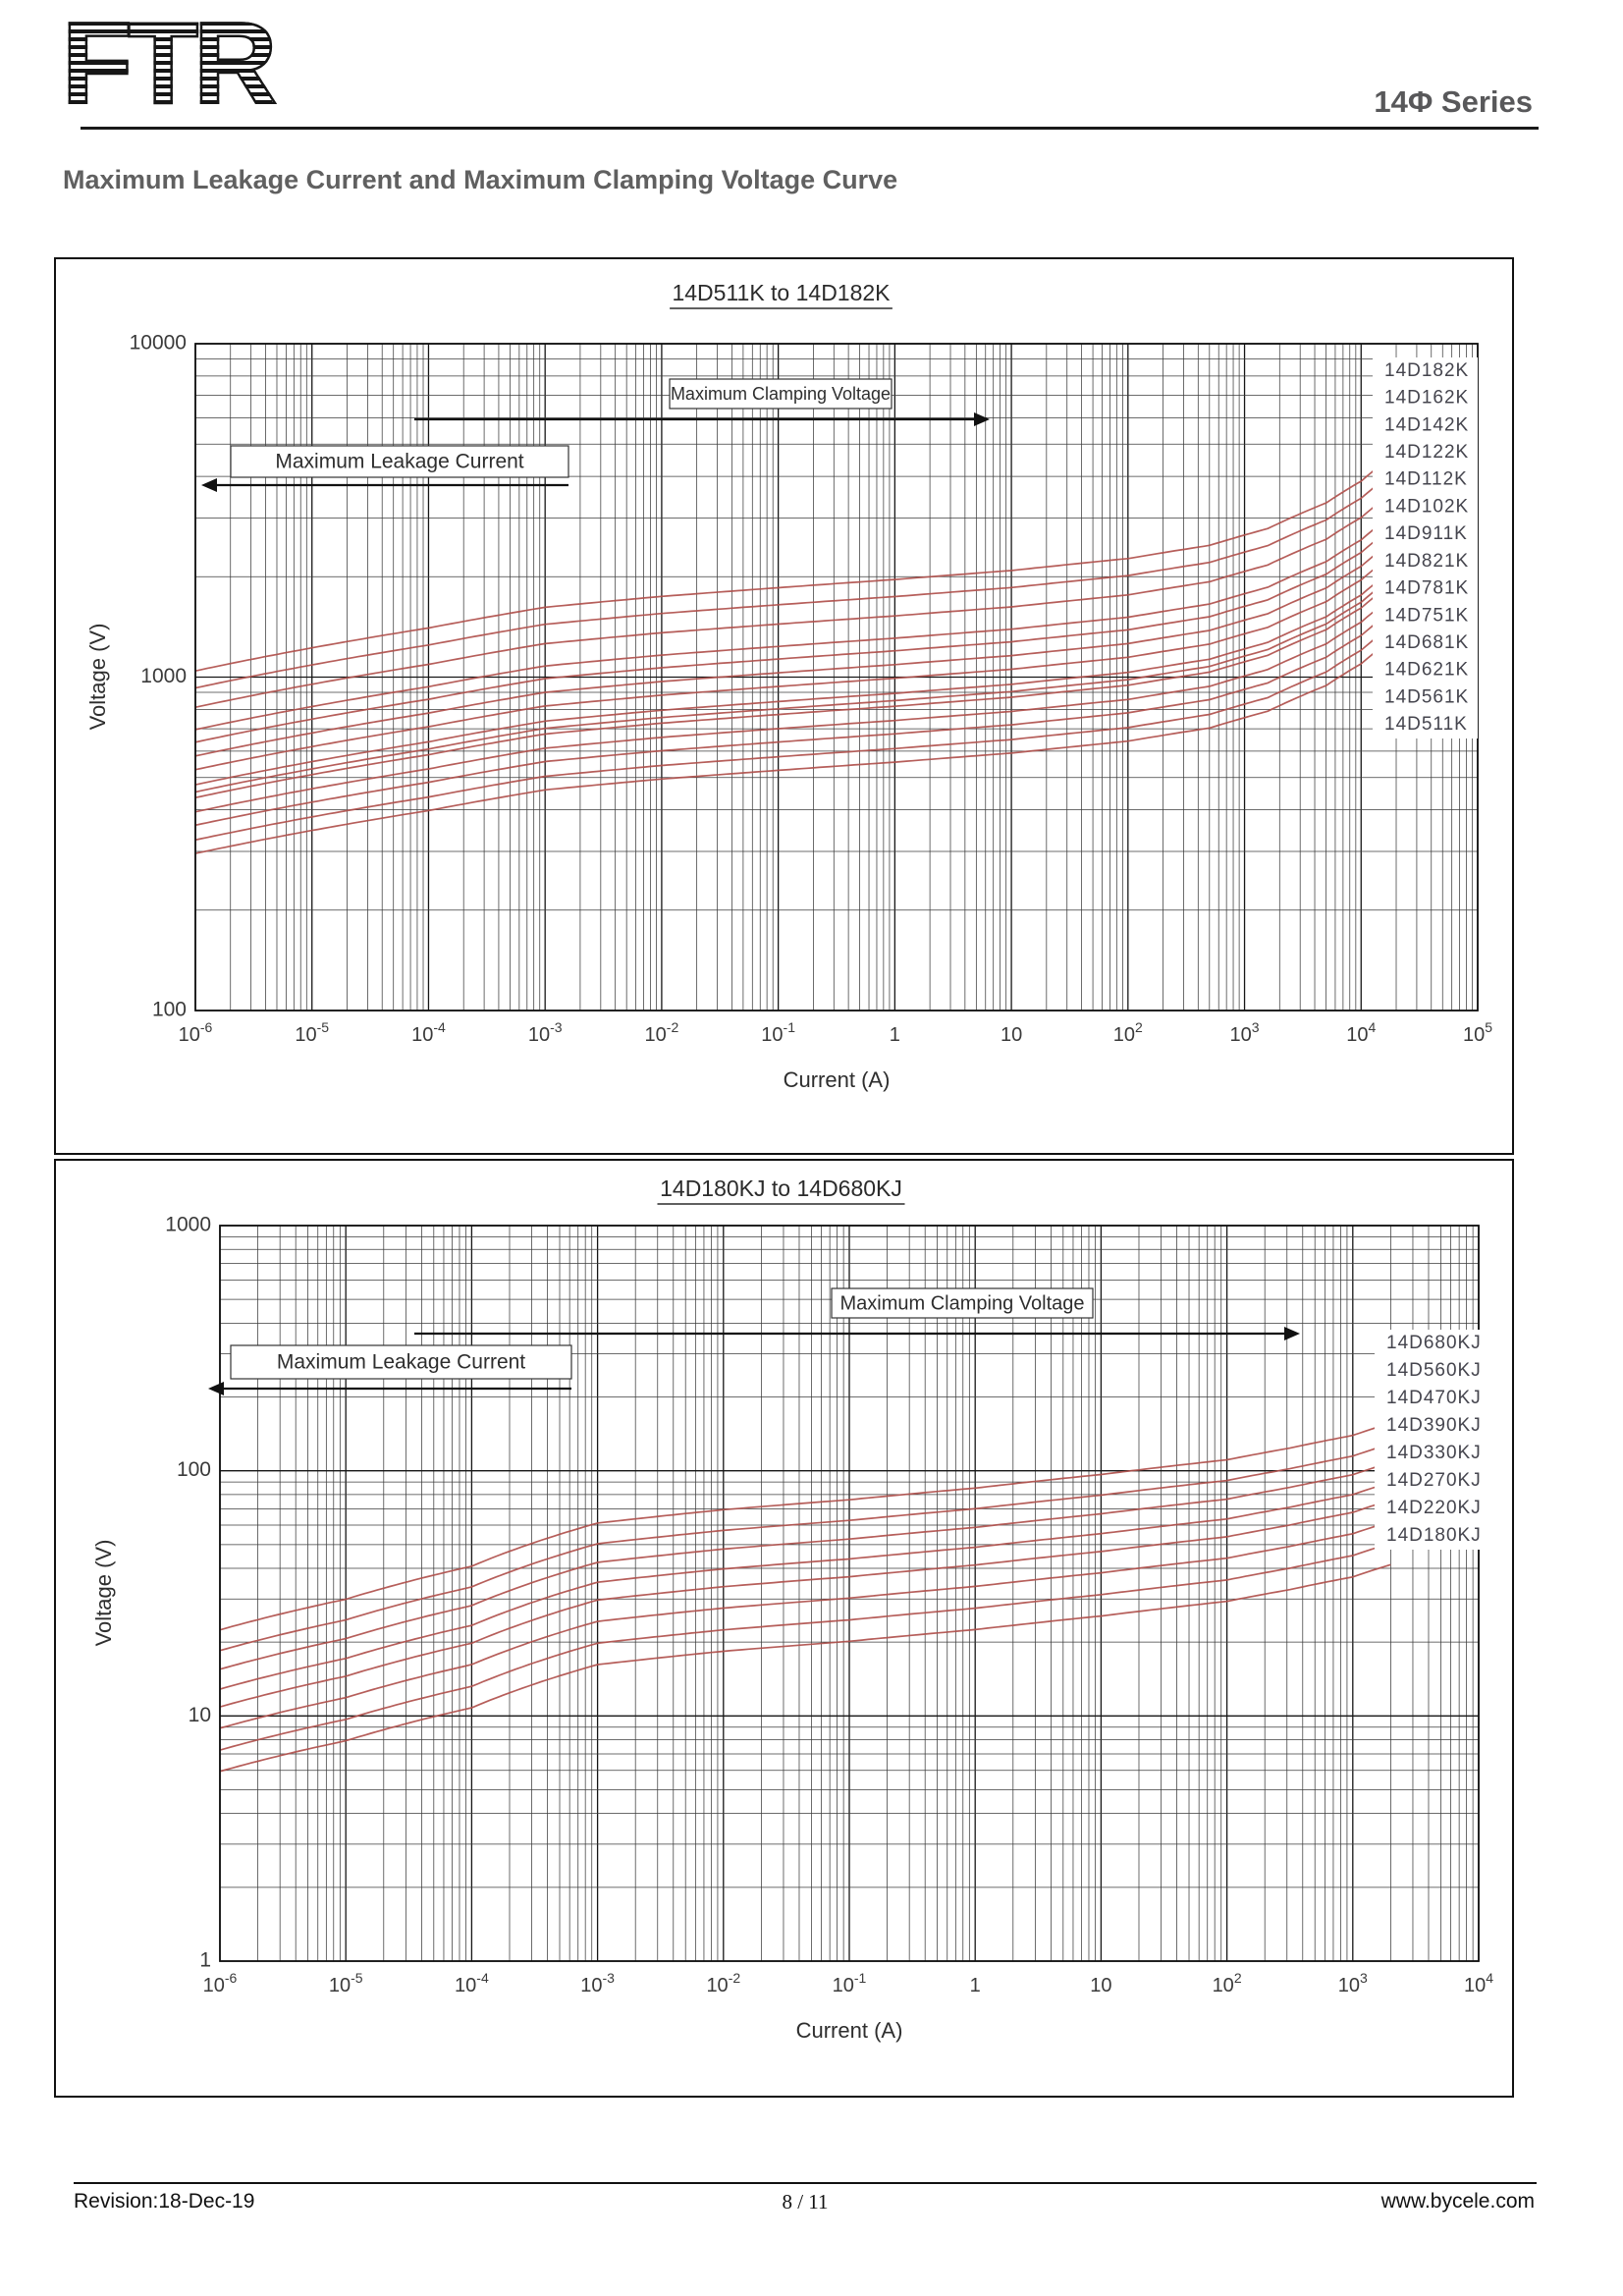 Image resolution: width=1623 pixels, height=2296 pixels. What do you see at coordinates (1426, 479) in the screenshot?
I see `legend-item: 14D112K` at bounding box center [1426, 479].